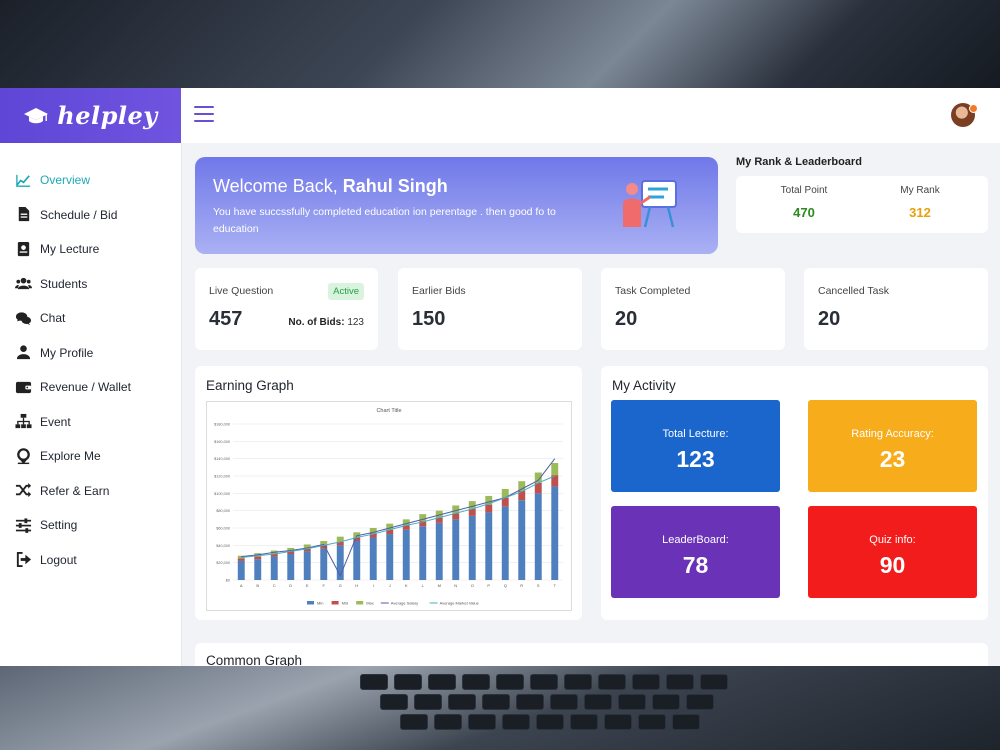 This screenshot has height=750, width=1000. Describe the element at coordinates (23, 456) in the screenshot. I see `pin-icon` at that location.